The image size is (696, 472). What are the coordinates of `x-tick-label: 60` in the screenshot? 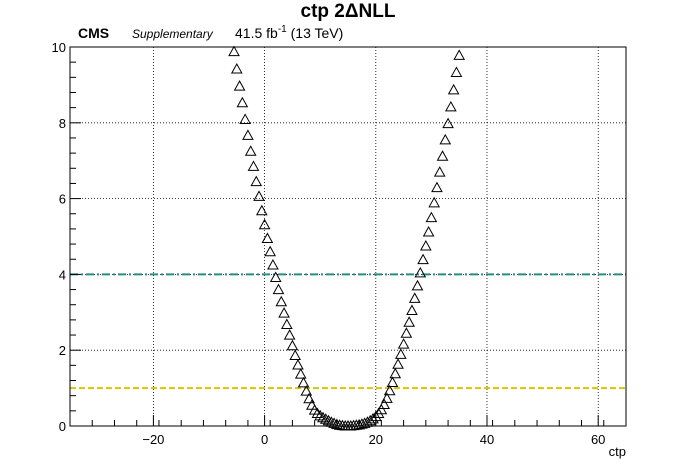 It's located at (598, 439).